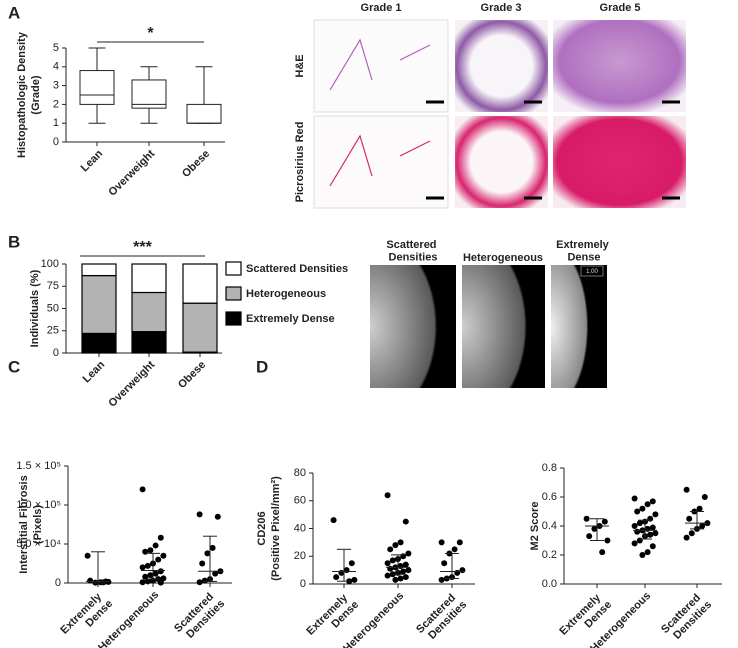  I want to click on y-tick-label: 1.5 × 10⁵, so click(38, 466).